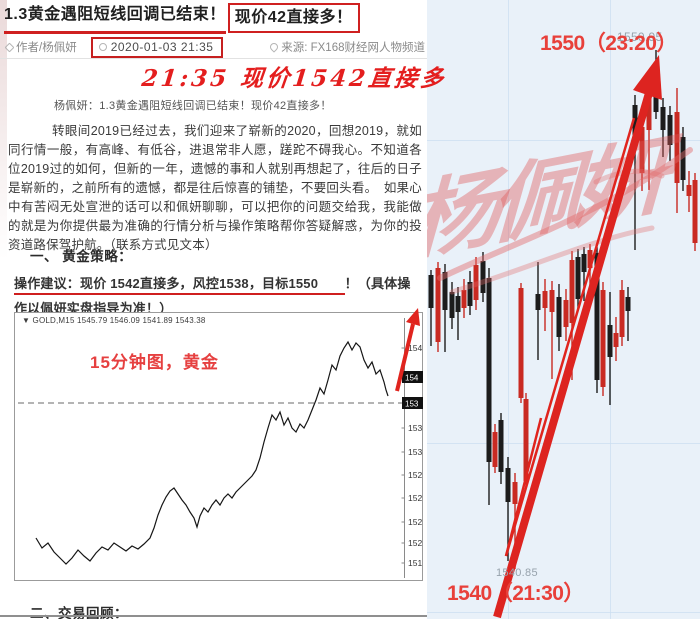 The height and width of the screenshot is (619, 700). I want to click on pencil-icon, so click(9, 47).